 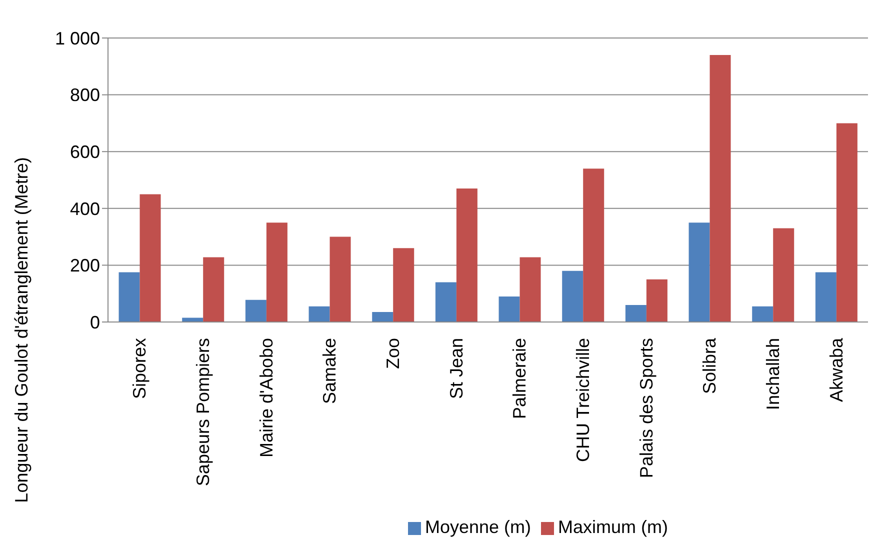 I want to click on x-tick-label: Solibra, so click(x=710, y=365).